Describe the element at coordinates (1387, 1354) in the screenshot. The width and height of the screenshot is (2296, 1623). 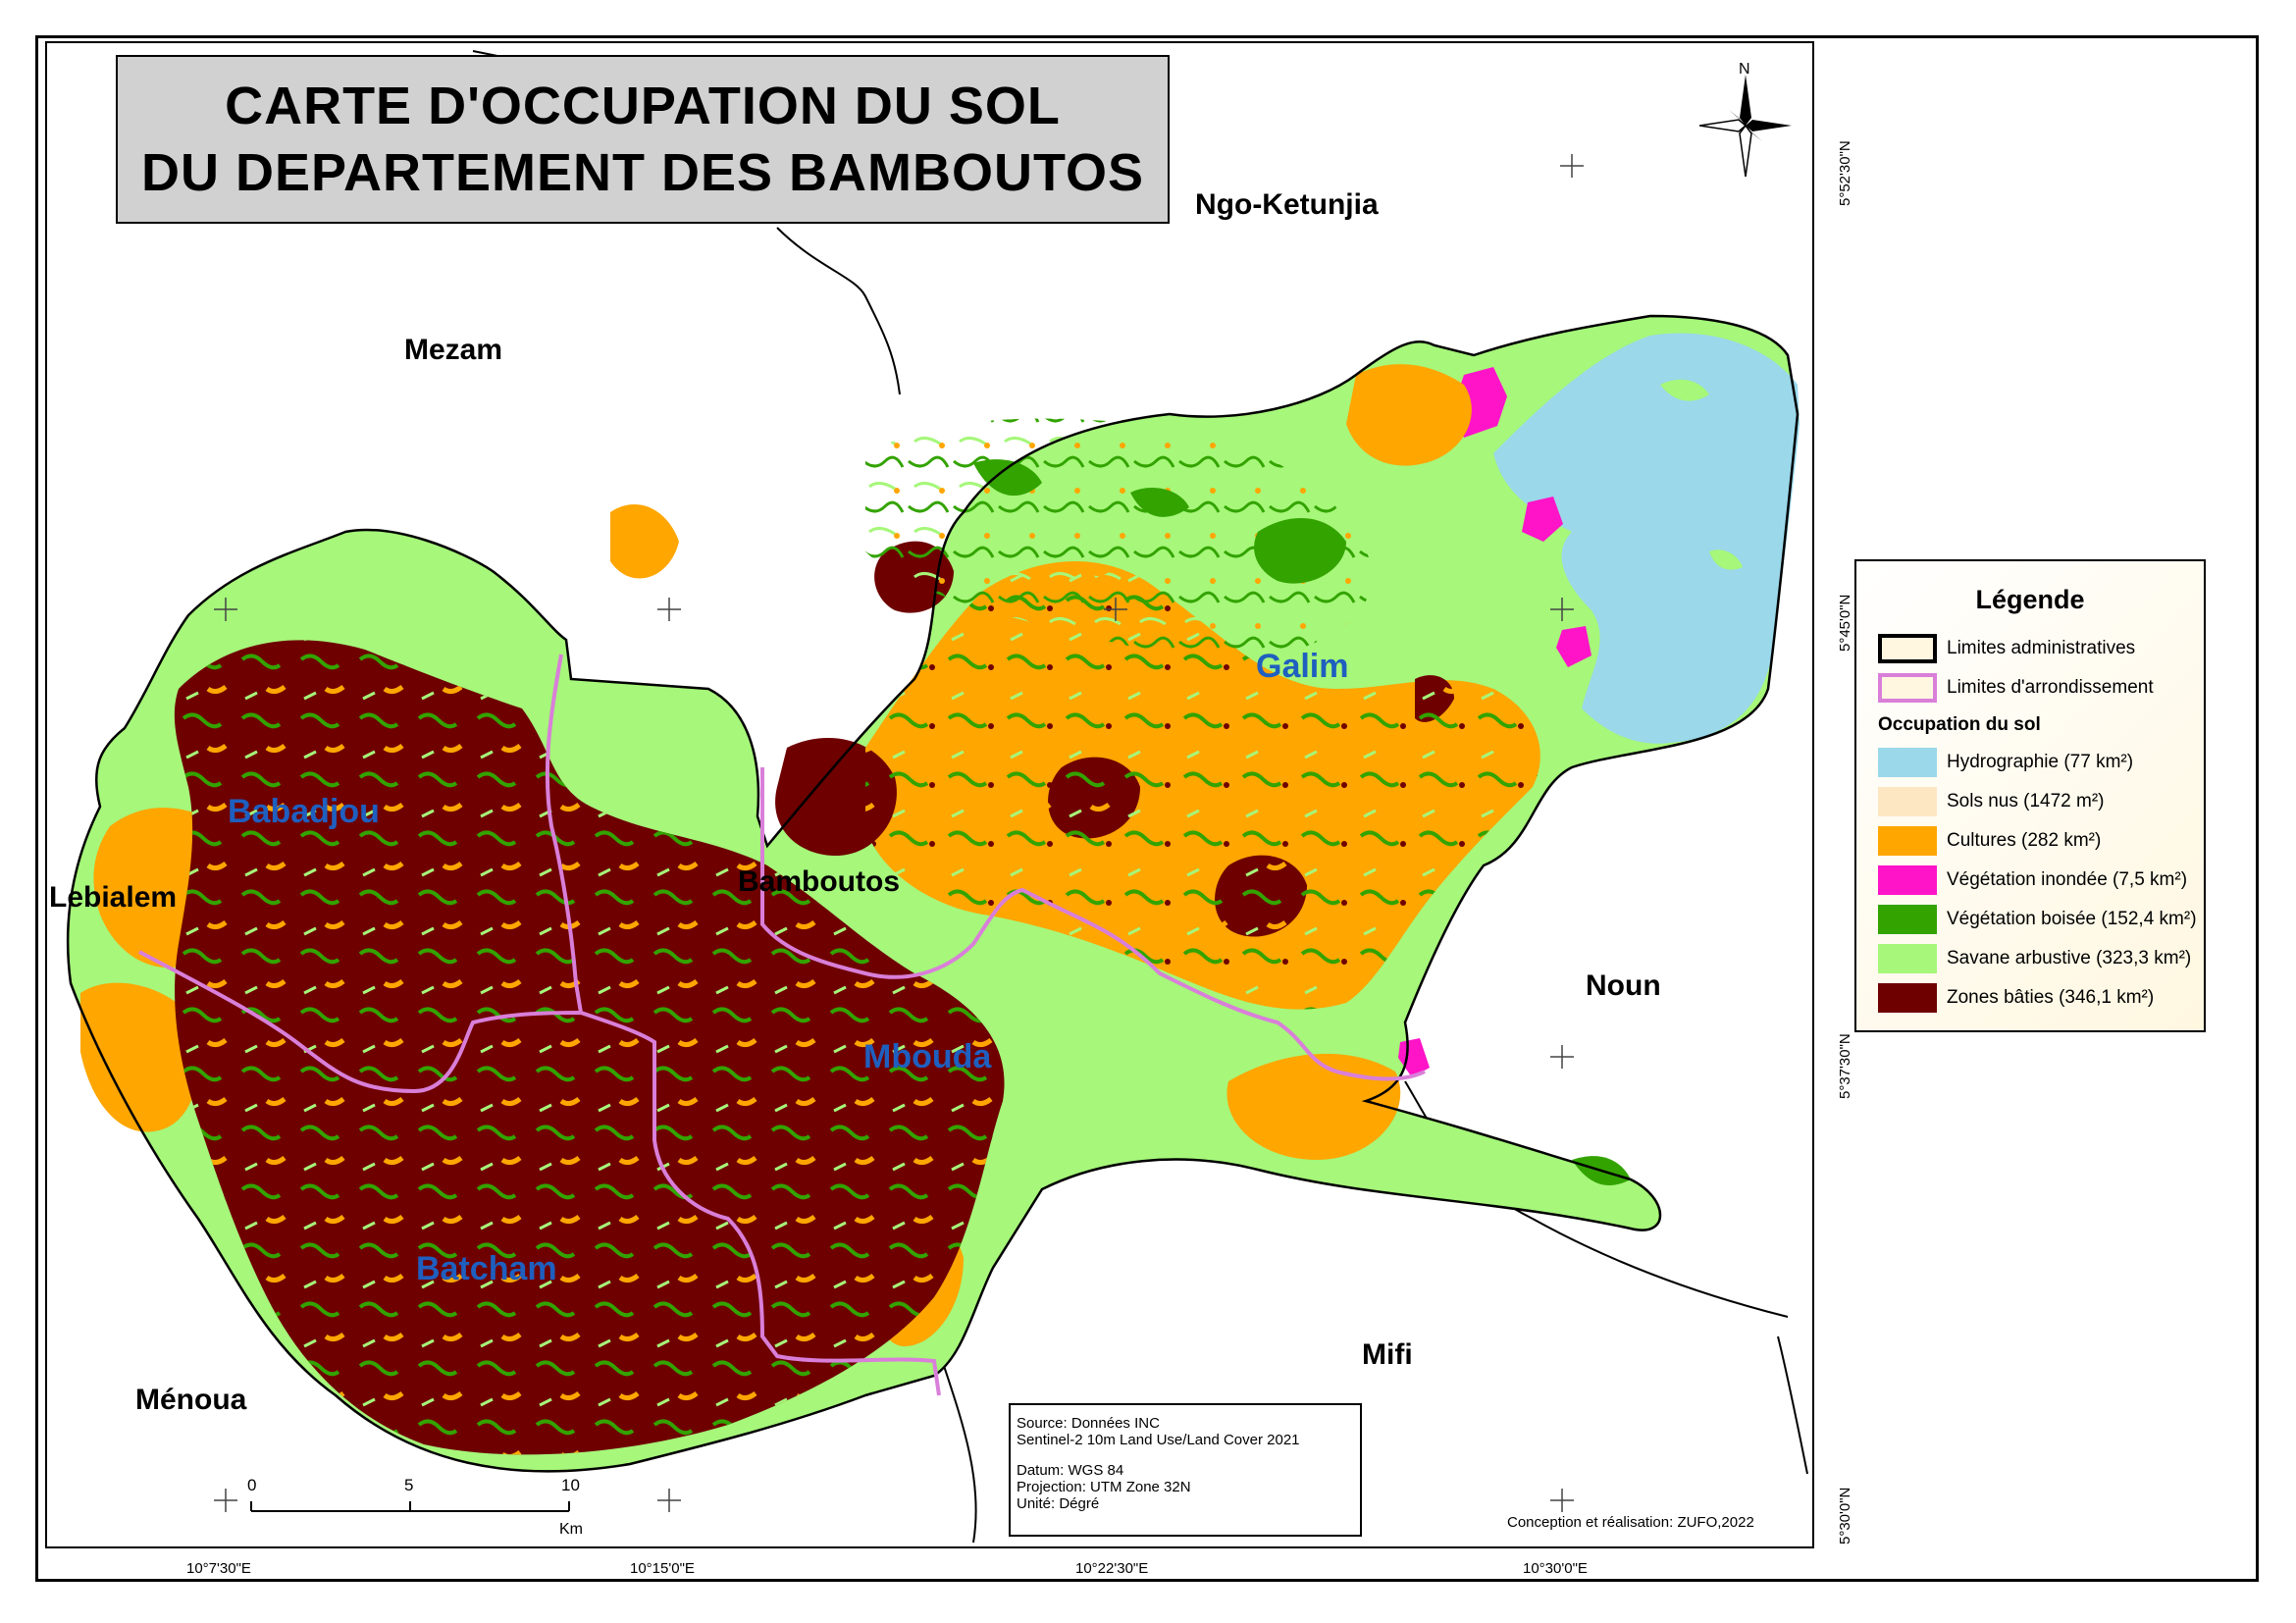
I see `dept-label-mifi: Mifi` at that location.